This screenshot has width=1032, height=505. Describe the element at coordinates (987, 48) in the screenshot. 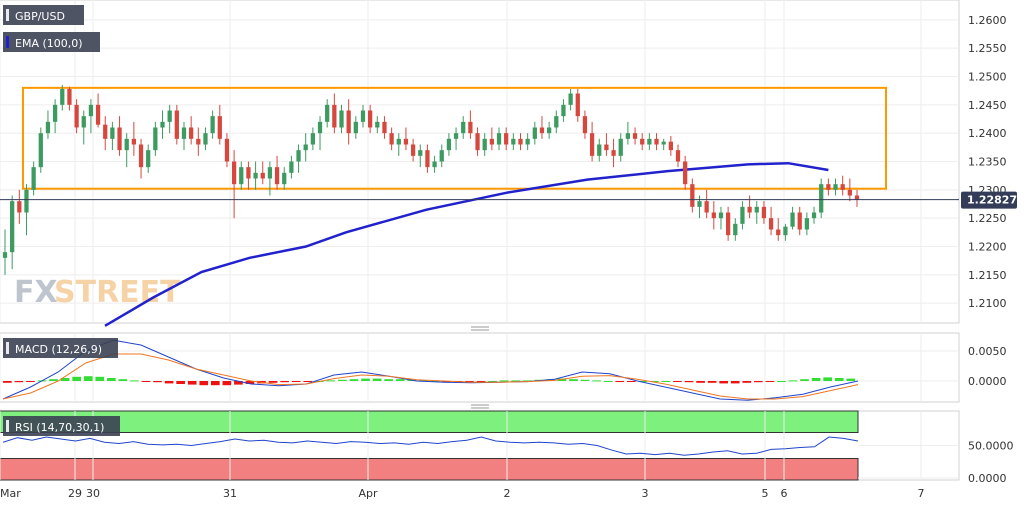

I see `price-tick-label: 1.2550` at that location.